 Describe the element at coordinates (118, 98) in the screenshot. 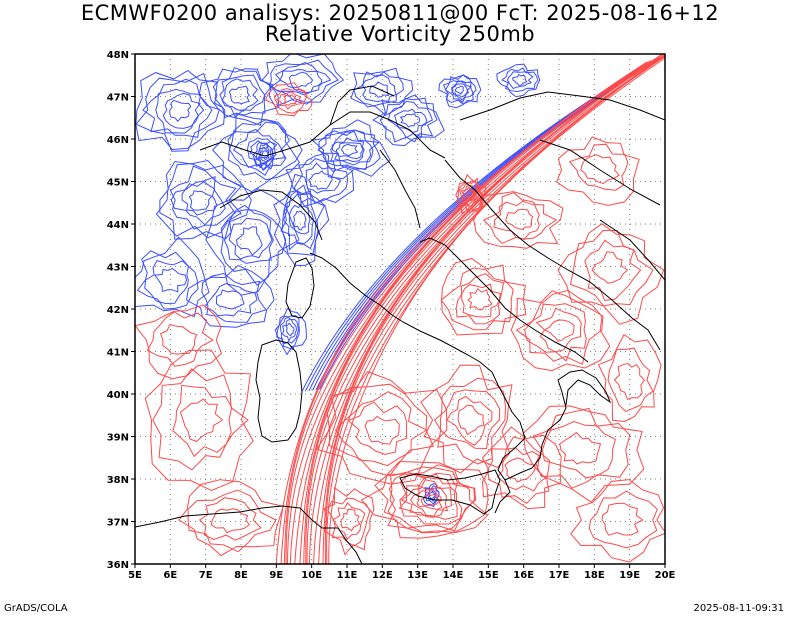

I see `lat-tick-label: 47N` at that location.